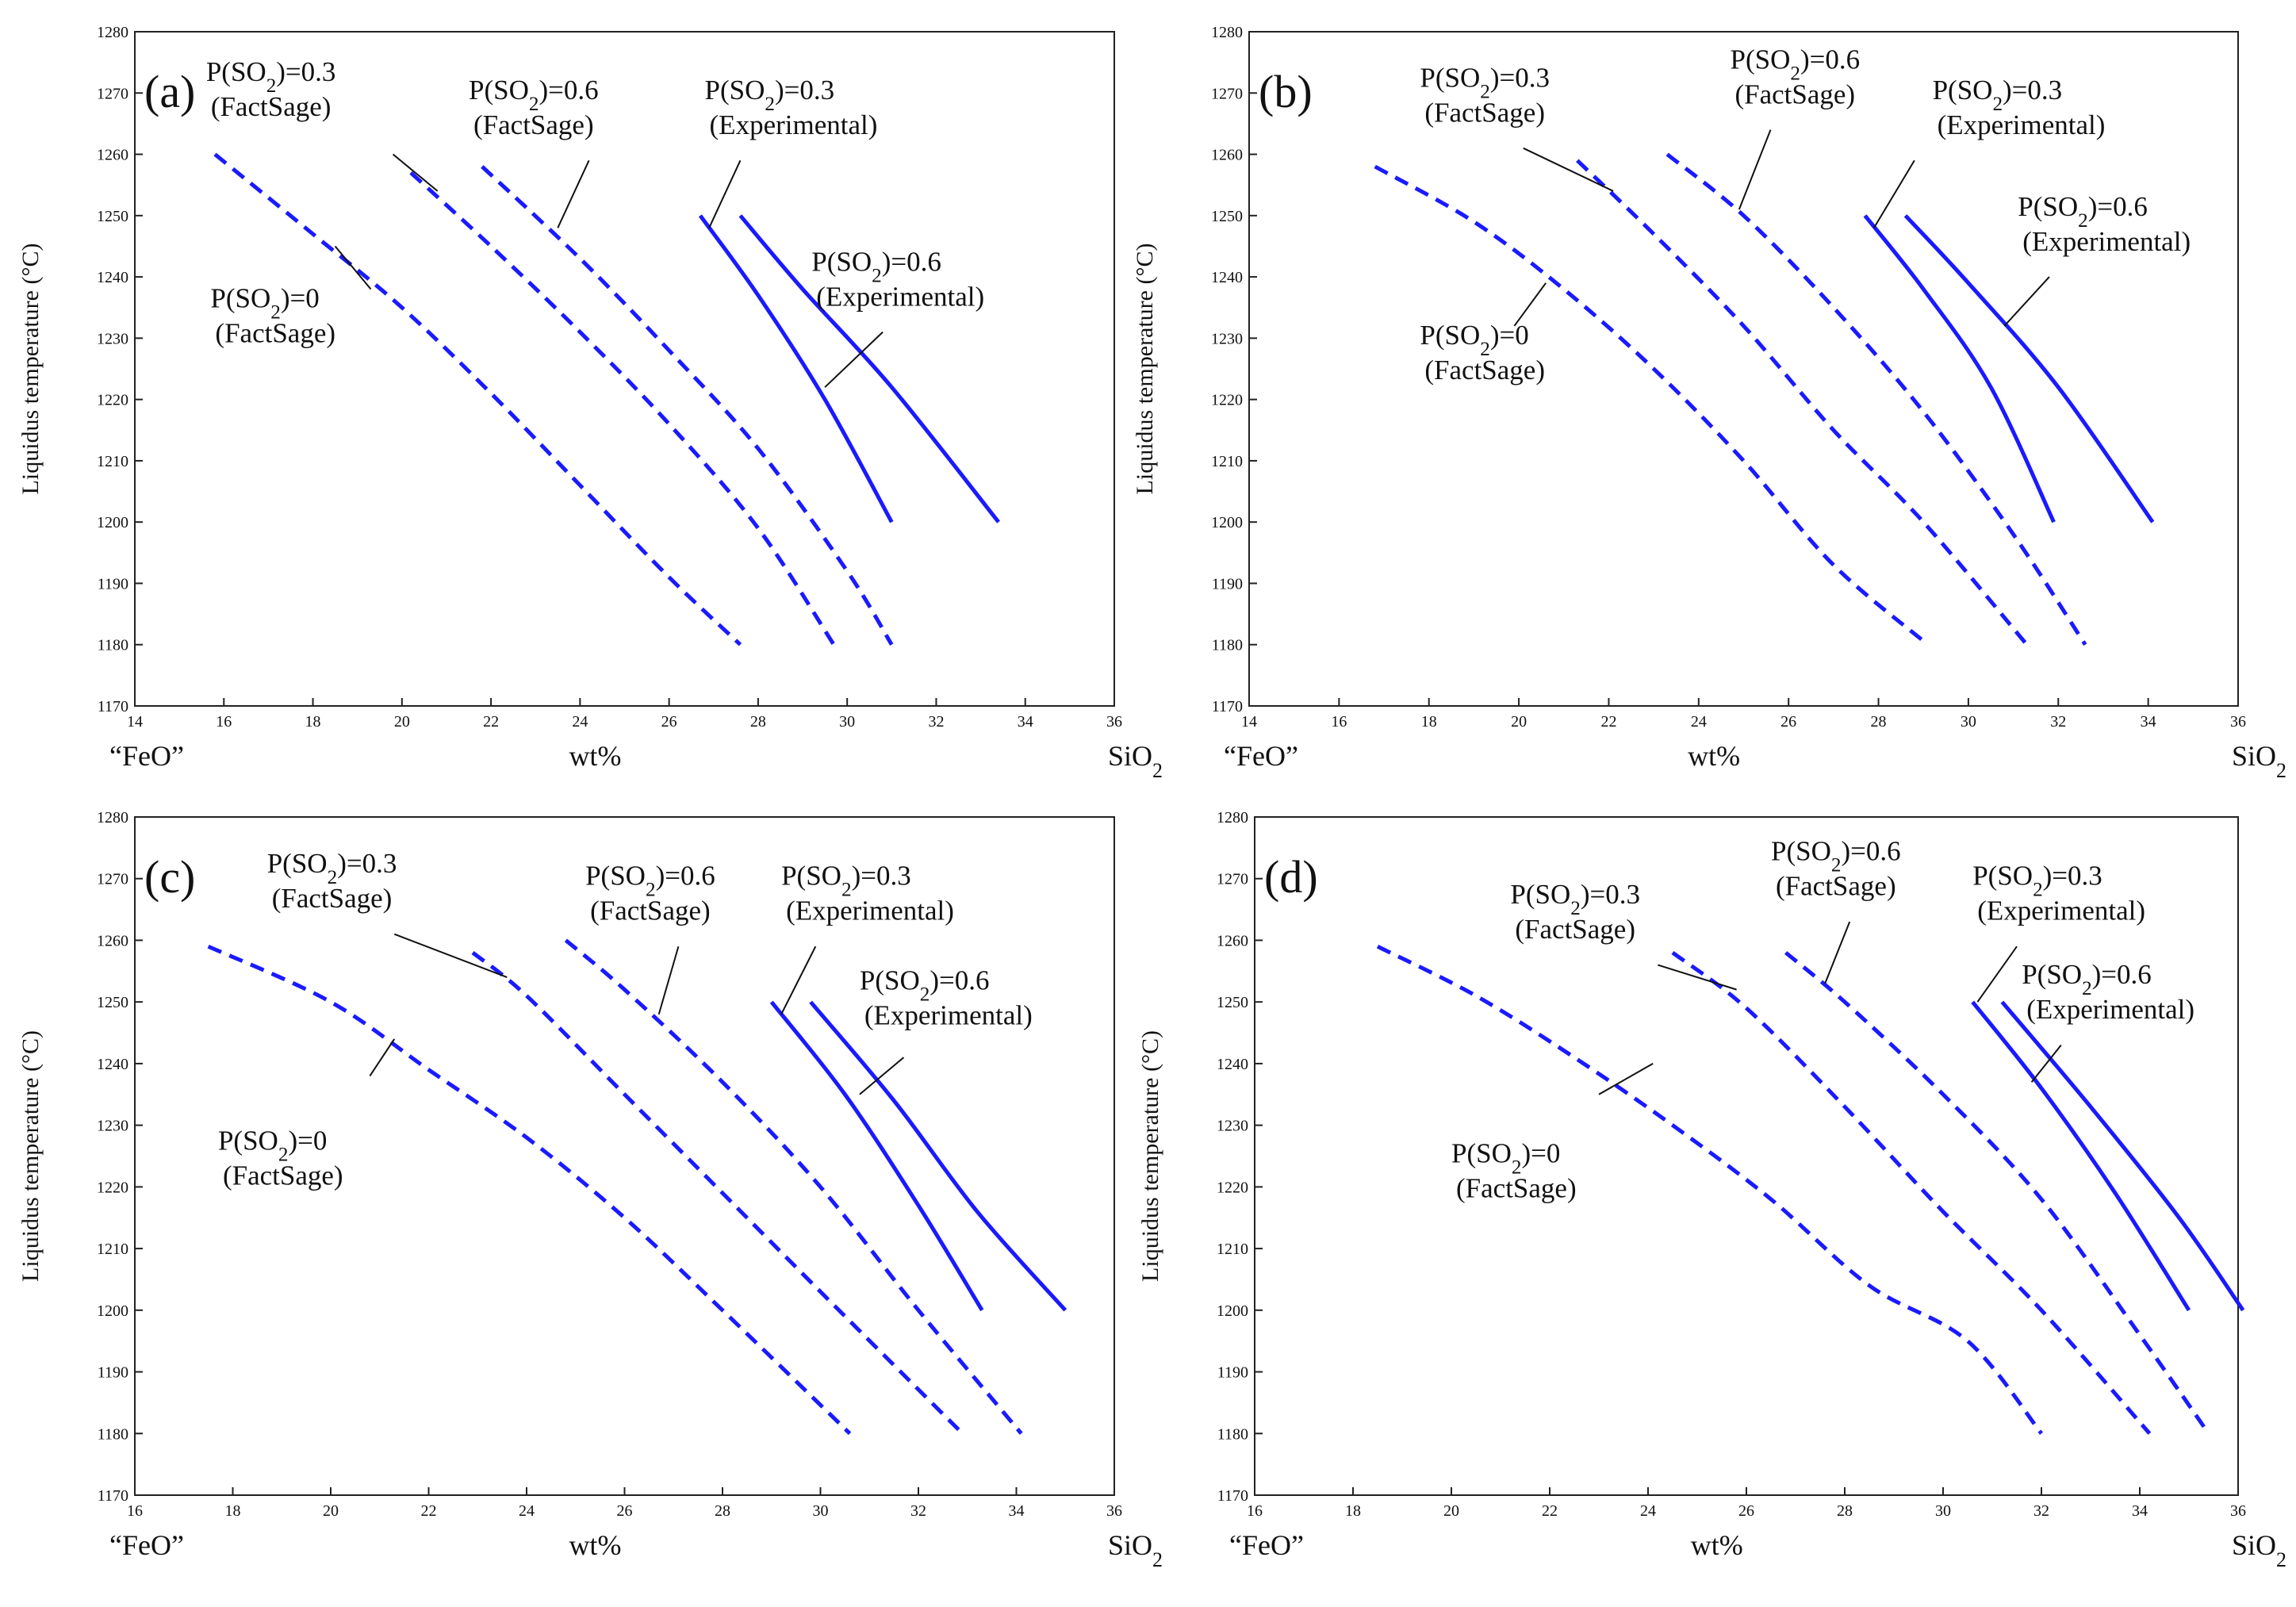 The height and width of the screenshot is (1607, 2296). I want to click on panel-tag: (b), so click(1286, 91).